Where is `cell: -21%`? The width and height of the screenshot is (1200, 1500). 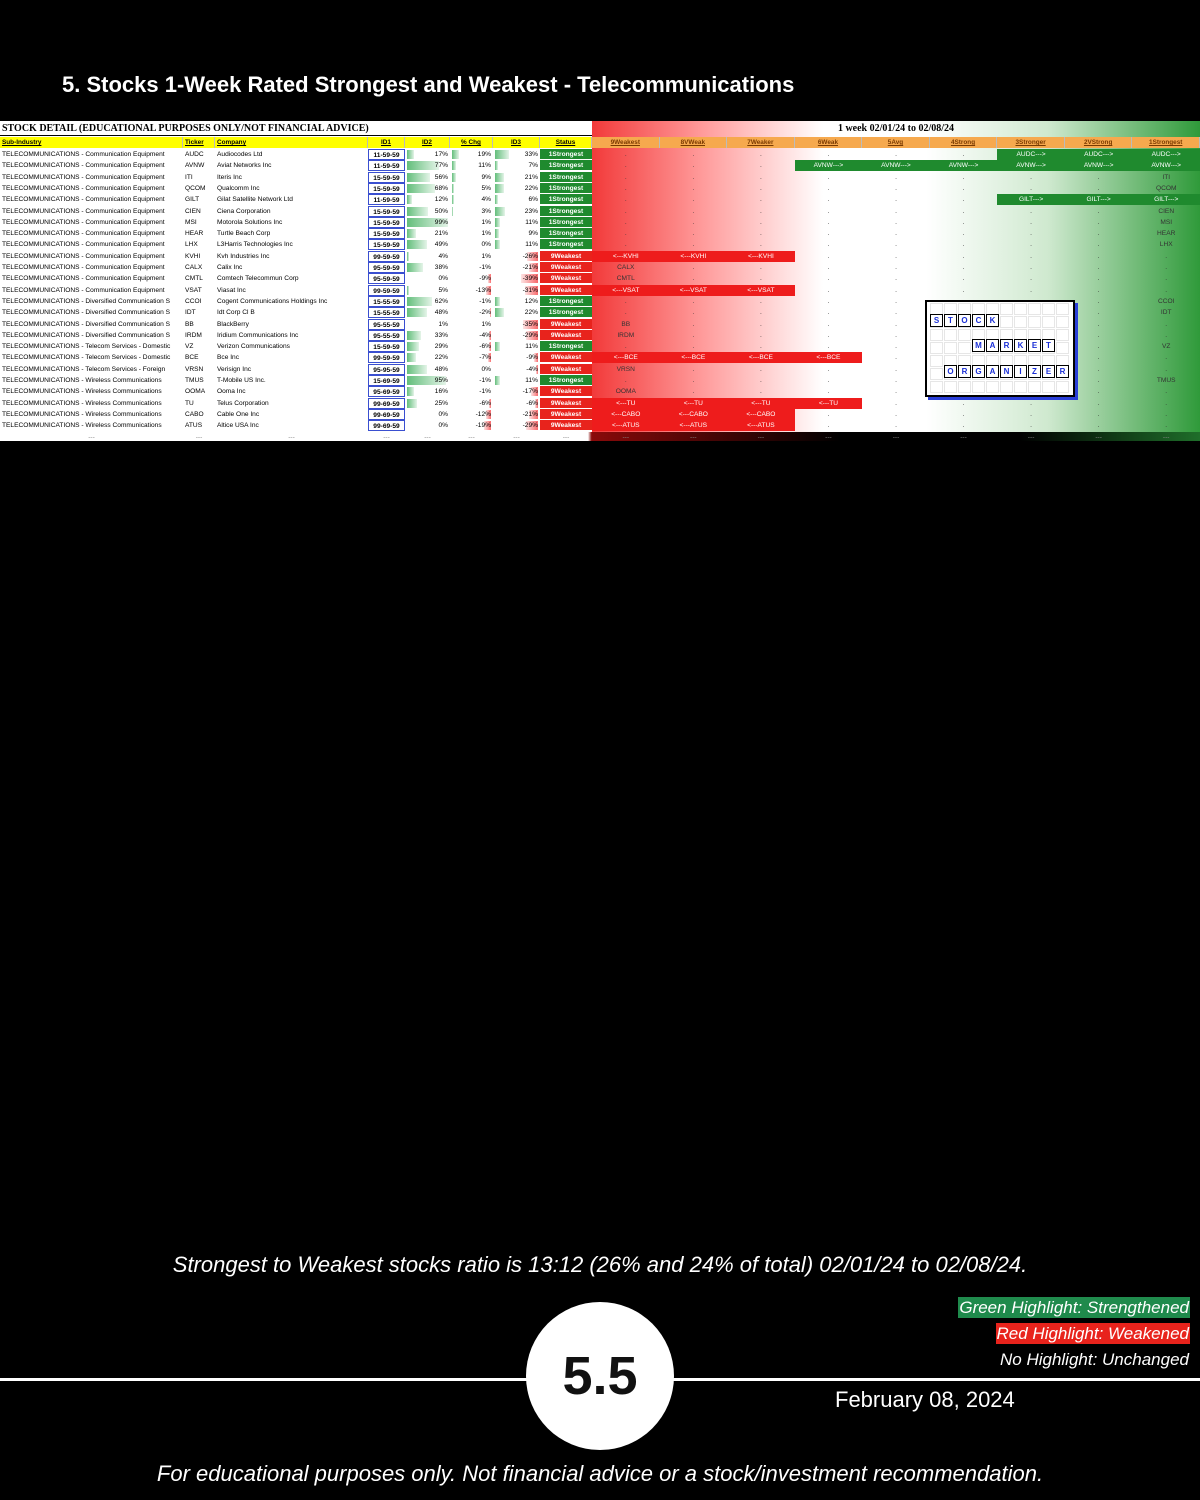 cell: -21% is located at coordinates (516, 414).